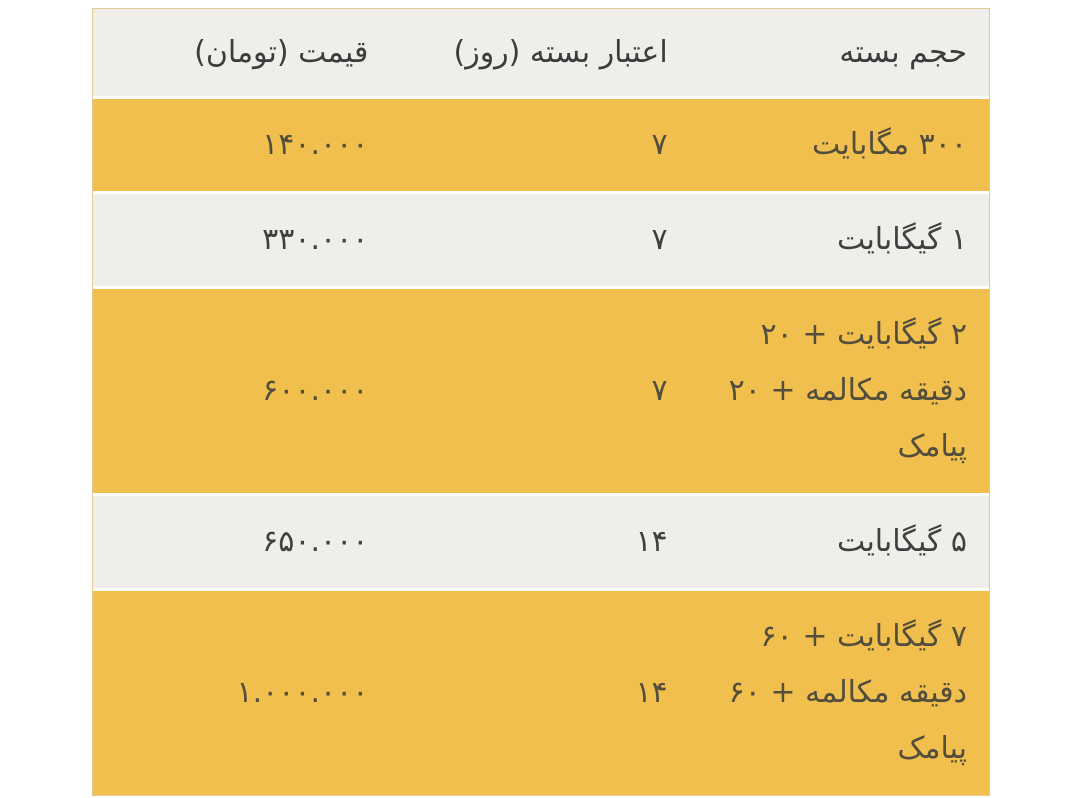 The height and width of the screenshot is (798, 1080). I want to click on header-cell-volume: حجم بسته, so click(903, 52).